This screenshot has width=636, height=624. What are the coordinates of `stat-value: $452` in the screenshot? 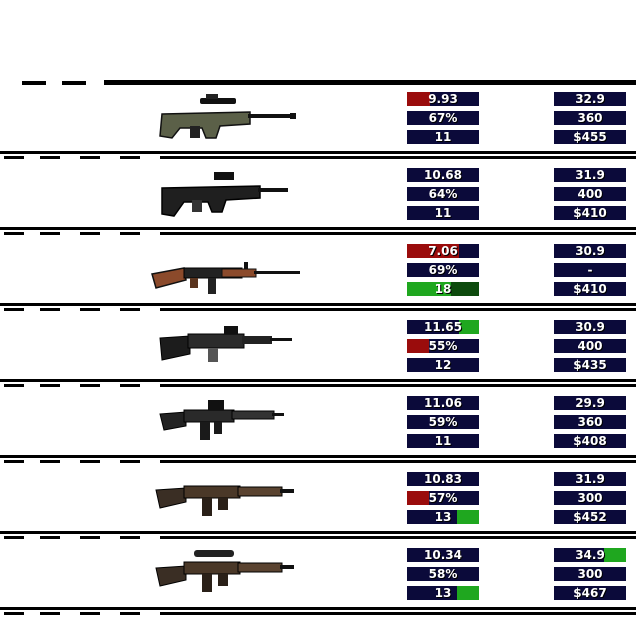 It's located at (590, 517).